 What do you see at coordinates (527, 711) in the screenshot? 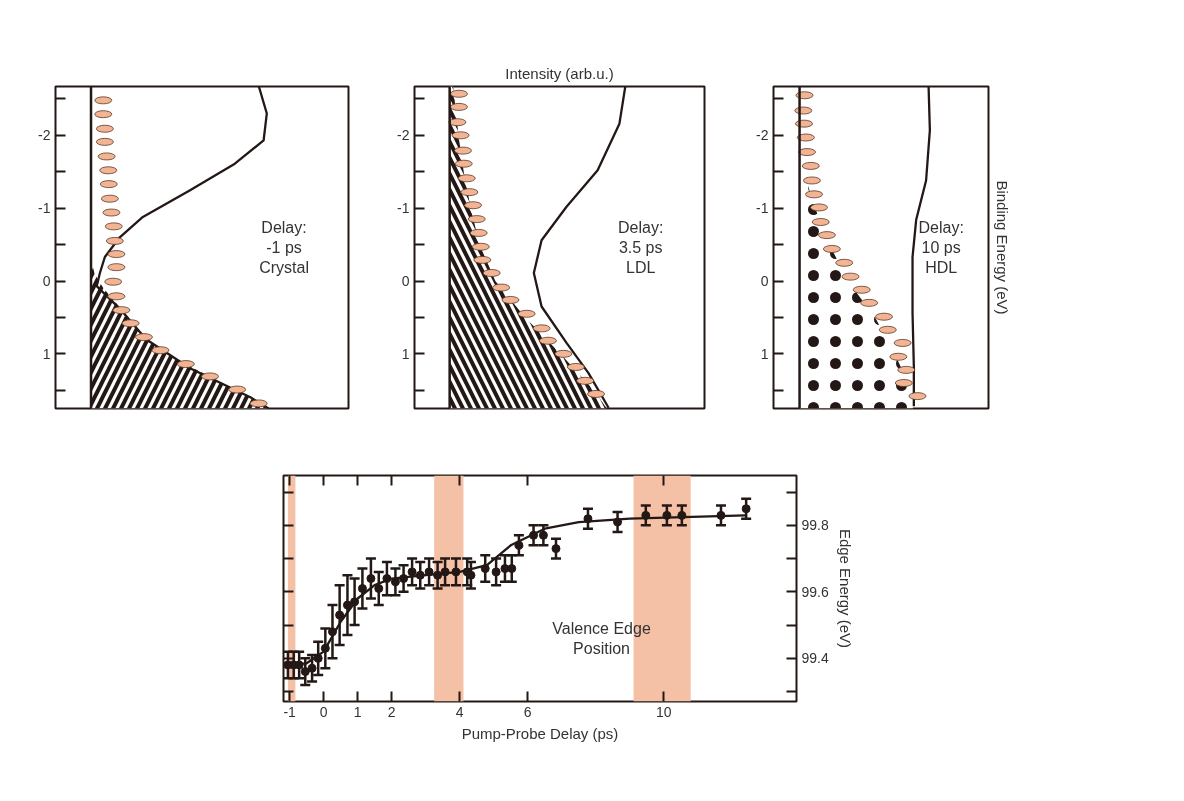
I see `x-tick-label: 6` at bounding box center [527, 711].